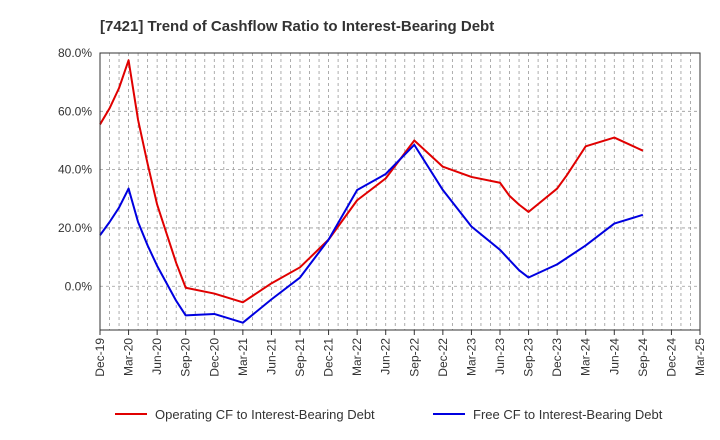 This screenshot has width=720, height=440. I want to click on x-tick-label: Mar-22, so click(357, 357).